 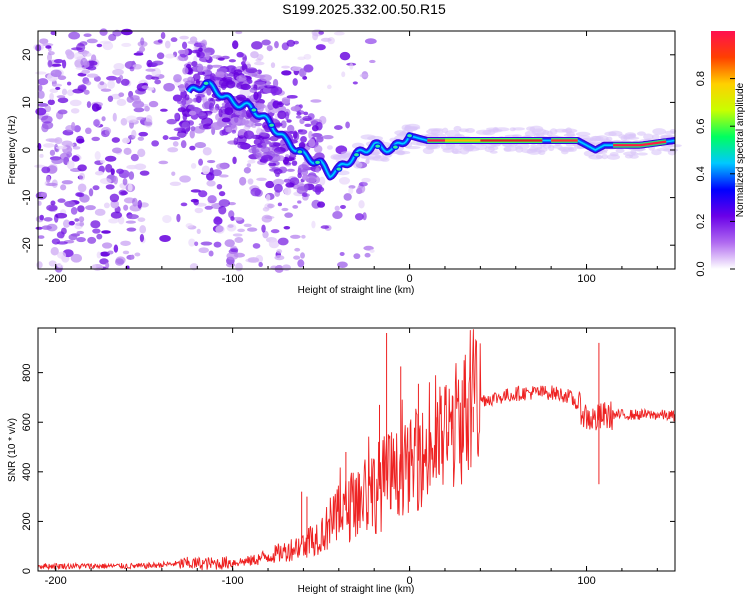 What do you see at coordinates (12, 450) in the screenshot?
I see `snr-y-axis-title: SNR (10 * v/v)` at bounding box center [12, 450].